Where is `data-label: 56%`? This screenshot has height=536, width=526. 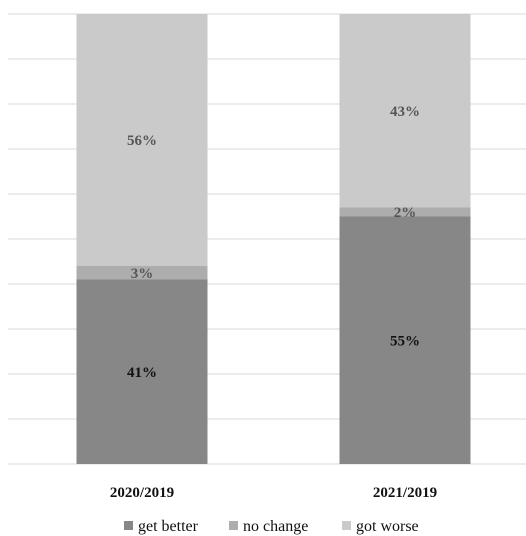
data-label: 56% is located at coordinates (142, 141).